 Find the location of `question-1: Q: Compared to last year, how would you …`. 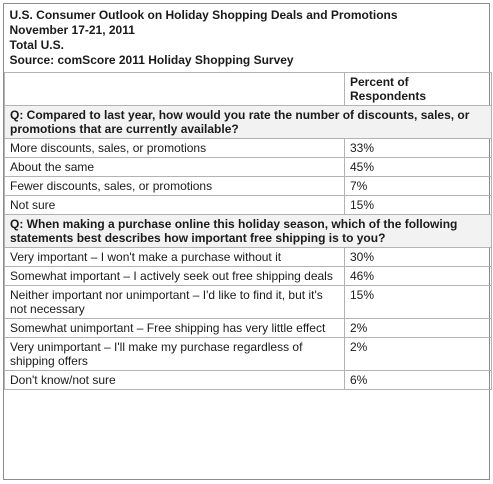

question-1: Q: Compared to last year, how would you … is located at coordinates (248, 122).